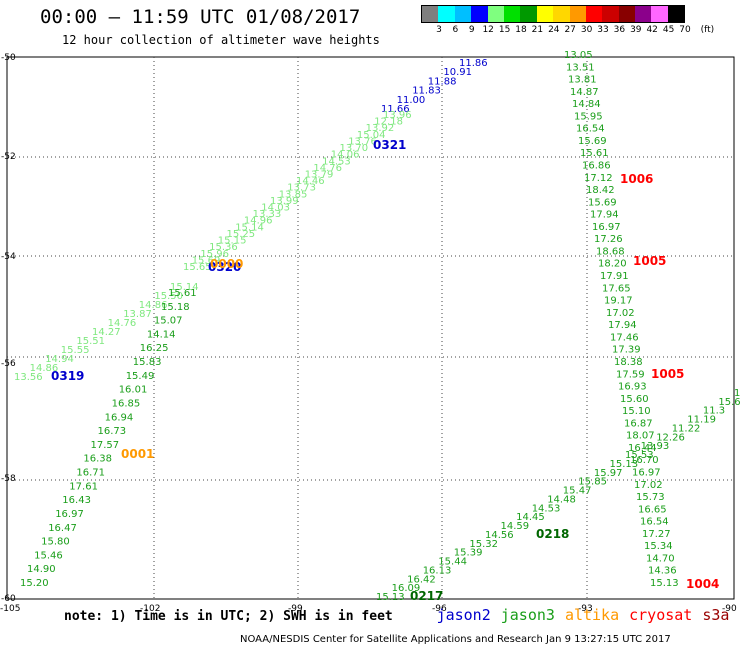 The image size is (740, 650). I want to click on colorbar-label: 36, so click(619, 30).